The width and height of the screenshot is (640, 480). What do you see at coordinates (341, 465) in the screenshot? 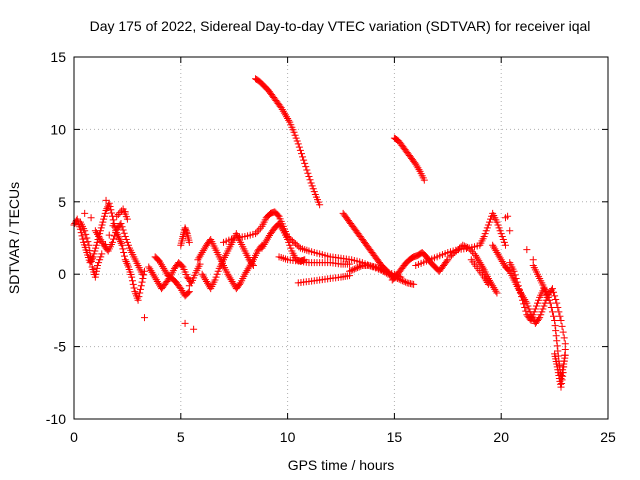
I see `x-axis-label: GPS time / hours` at bounding box center [341, 465].